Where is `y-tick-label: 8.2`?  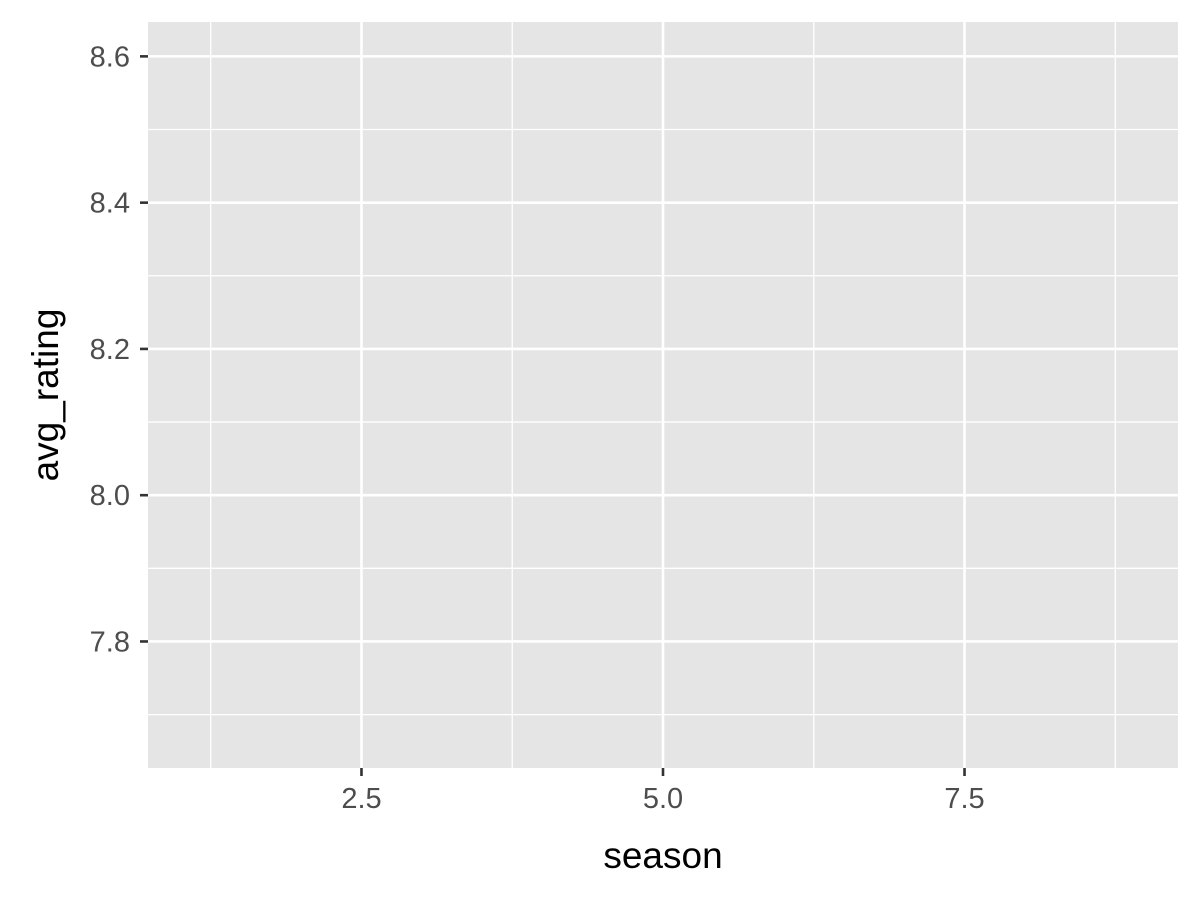 y-tick-label: 8.2 is located at coordinates (110, 350).